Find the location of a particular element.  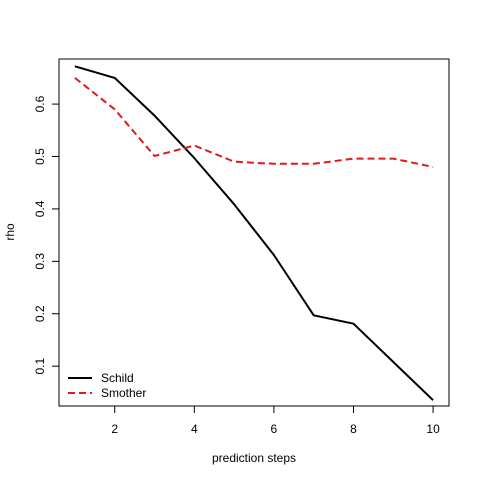

y-tick-label-0.2: 0.2 is located at coordinates (40, 313).